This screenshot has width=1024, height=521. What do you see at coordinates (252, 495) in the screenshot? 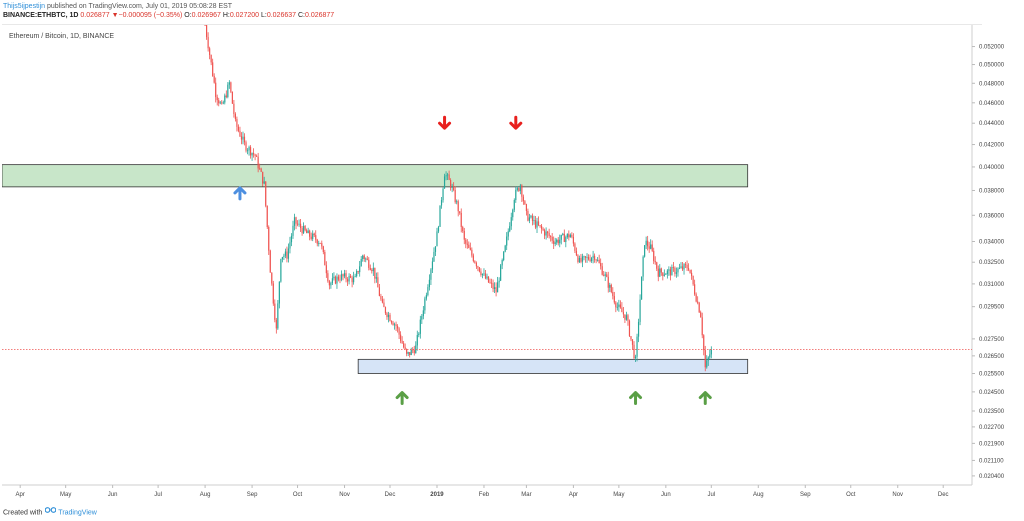
I see `x-tick-label: Sep` at bounding box center [252, 495].